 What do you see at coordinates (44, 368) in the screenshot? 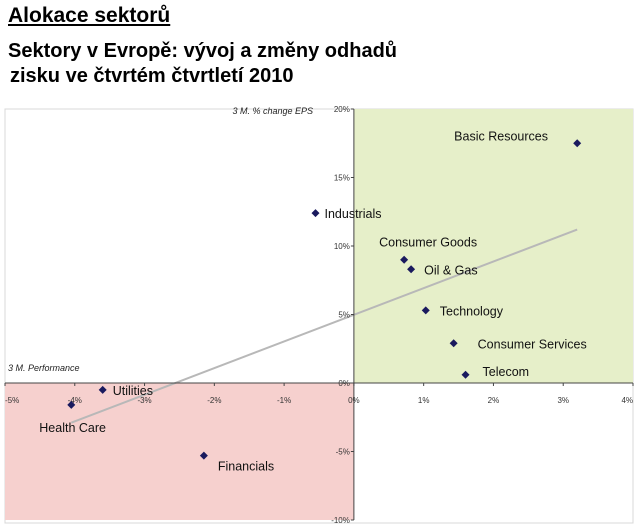
I see `x-axis-title: 3 M. Performance` at bounding box center [44, 368].